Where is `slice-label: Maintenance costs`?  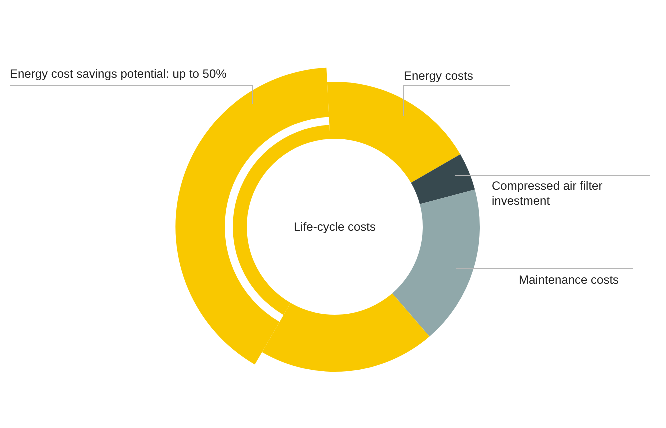
slice-label: Maintenance costs is located at coordinates (569, 280).